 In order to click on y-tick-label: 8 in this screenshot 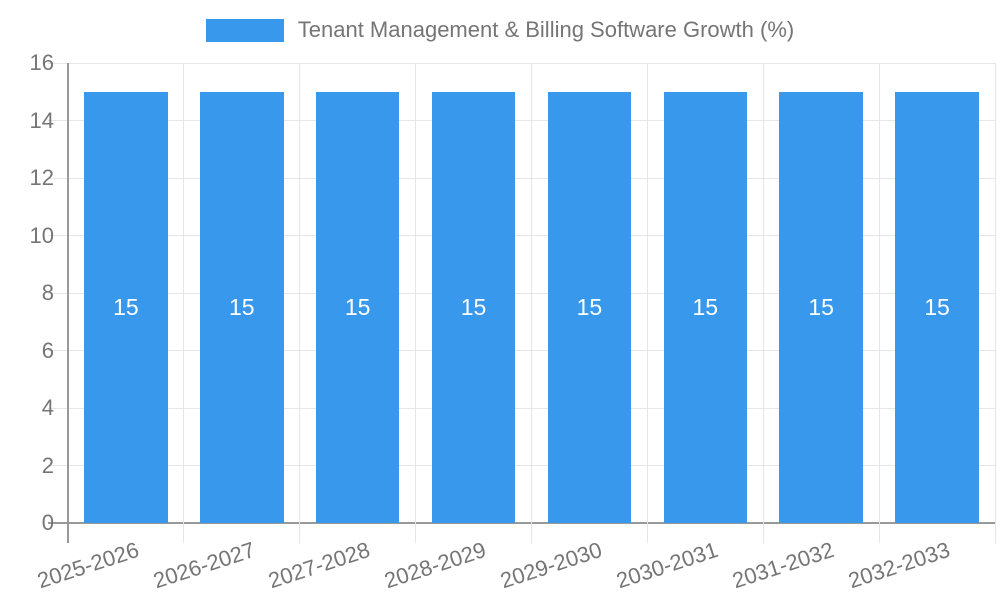, I will do `click(47, 292)`.